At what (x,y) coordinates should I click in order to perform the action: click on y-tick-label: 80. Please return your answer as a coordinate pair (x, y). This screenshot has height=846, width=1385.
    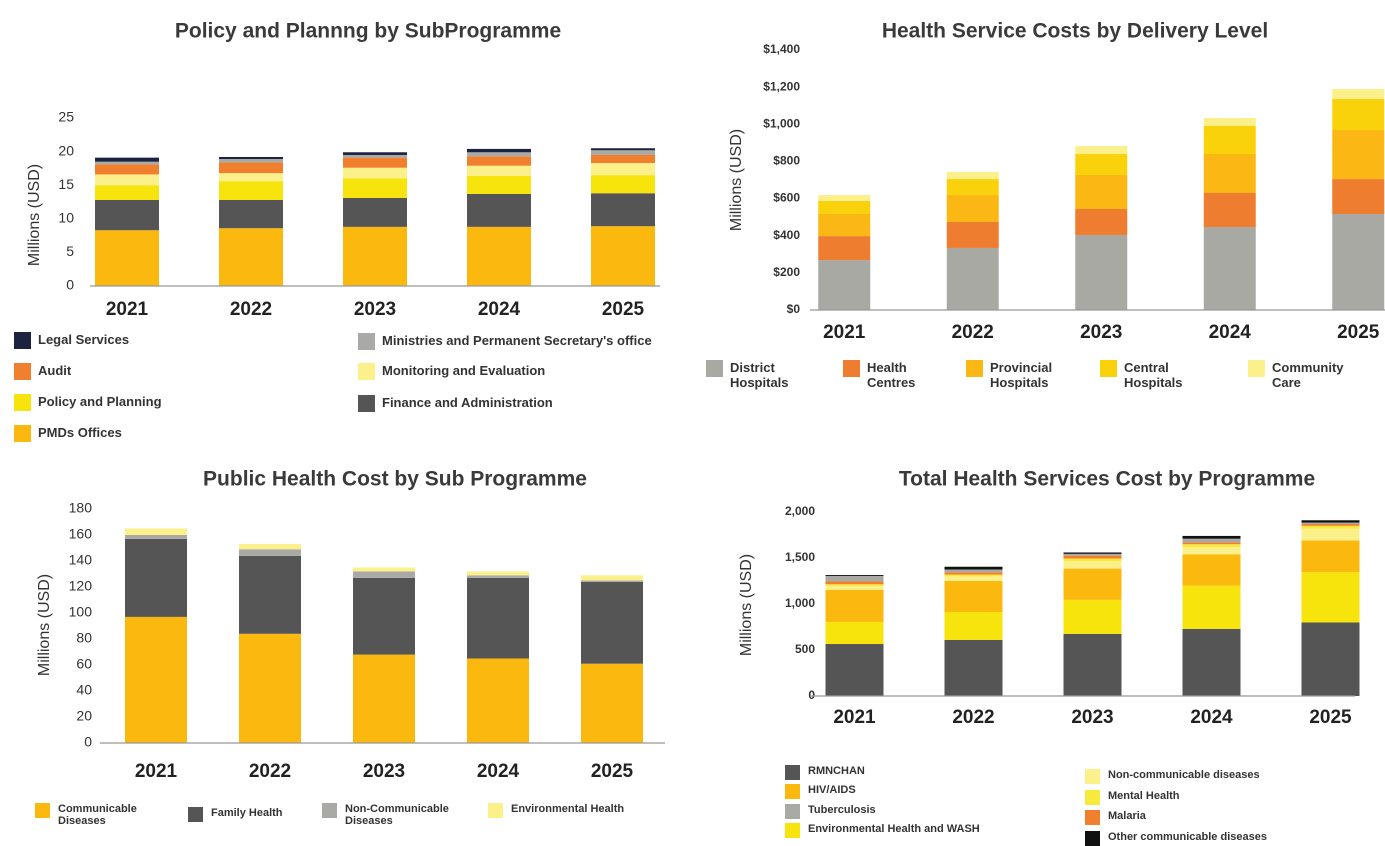
    Looking at the image, I should click on (84, 638).